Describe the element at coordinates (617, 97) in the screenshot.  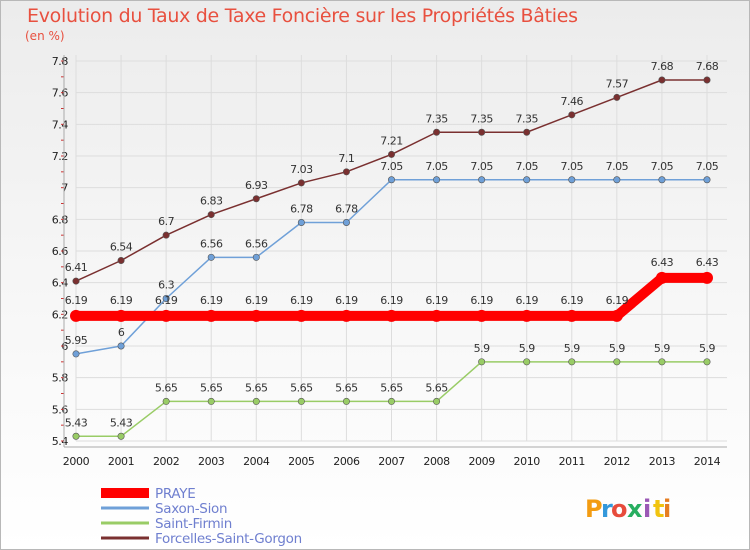
I see `point-forcelles-saint-gorgon-2012` at that location.